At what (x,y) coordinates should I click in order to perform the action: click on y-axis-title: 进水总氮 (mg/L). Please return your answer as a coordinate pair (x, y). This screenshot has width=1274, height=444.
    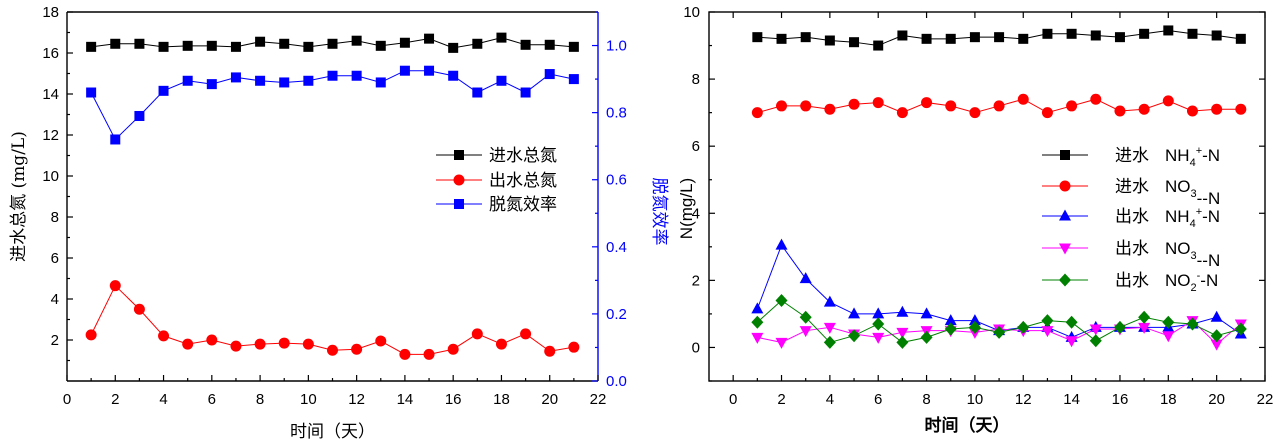
    Looking at the image, I should click on (19, 196).